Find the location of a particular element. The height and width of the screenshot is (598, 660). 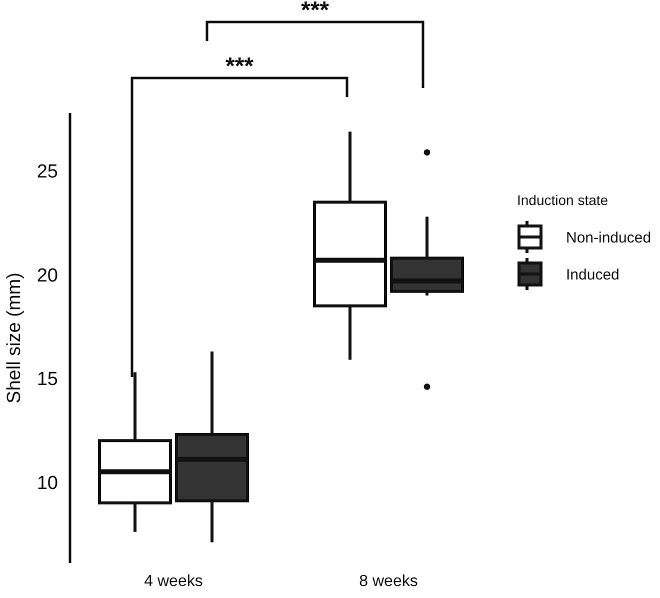

y-tick-label: 10 is located at coordinates (47, 483).